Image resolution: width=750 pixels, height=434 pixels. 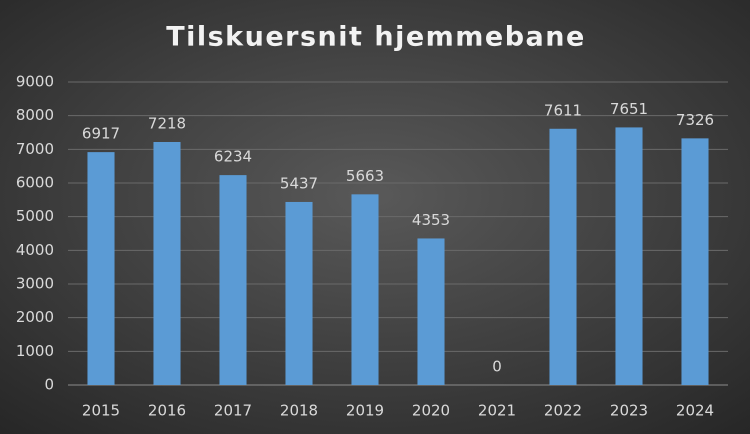 What do you see at coordinates (695, 411) in the screenshot?
I see `x-tick-label: 2024` at bounding box center [695, 411].